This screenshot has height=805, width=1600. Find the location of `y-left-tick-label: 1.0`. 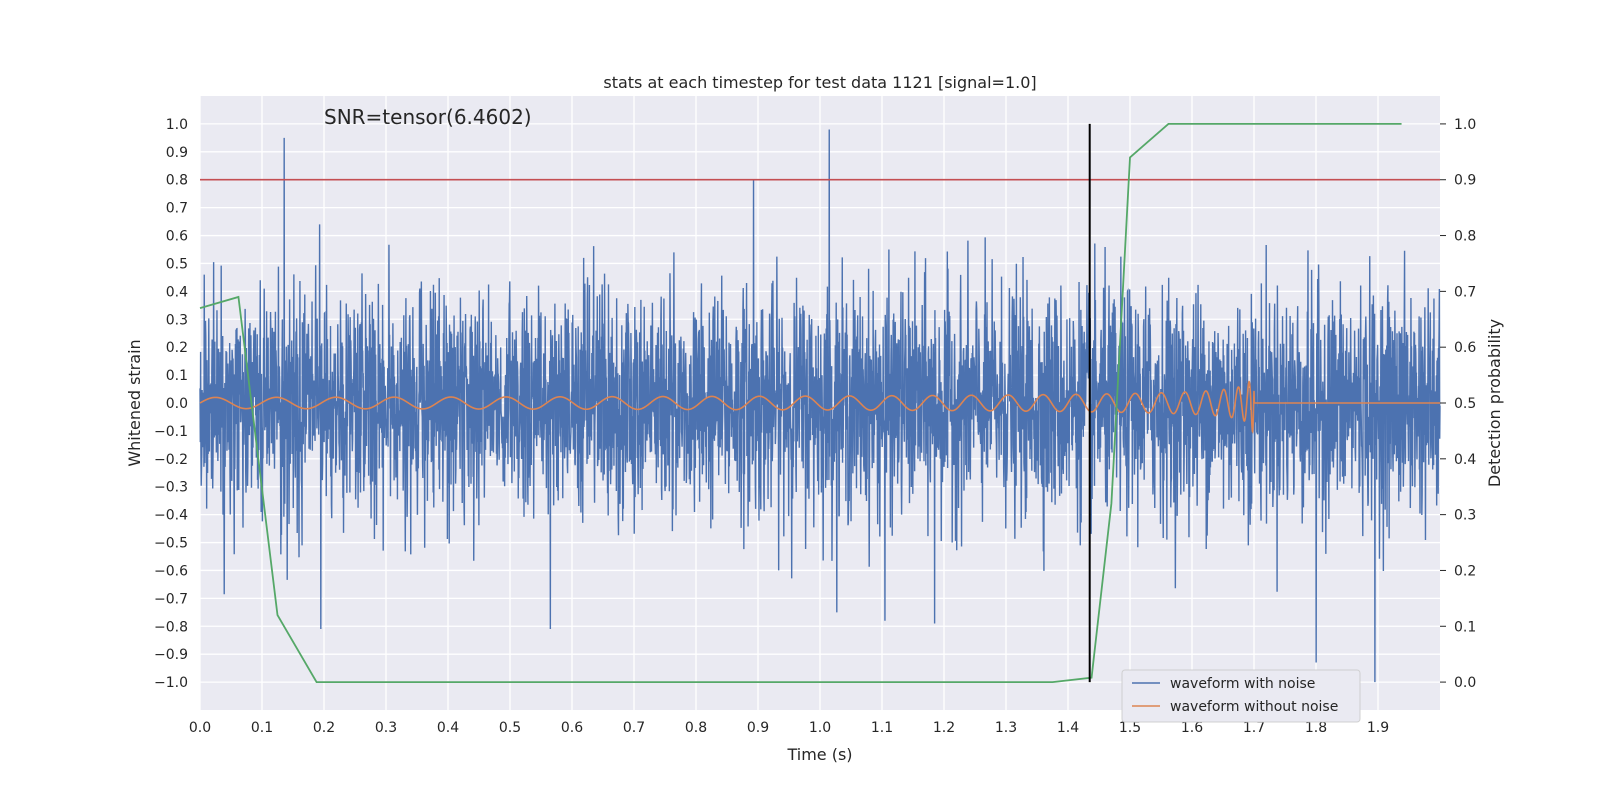

y-left-tick-label: 1.0 is located at coordinates (177, 125).